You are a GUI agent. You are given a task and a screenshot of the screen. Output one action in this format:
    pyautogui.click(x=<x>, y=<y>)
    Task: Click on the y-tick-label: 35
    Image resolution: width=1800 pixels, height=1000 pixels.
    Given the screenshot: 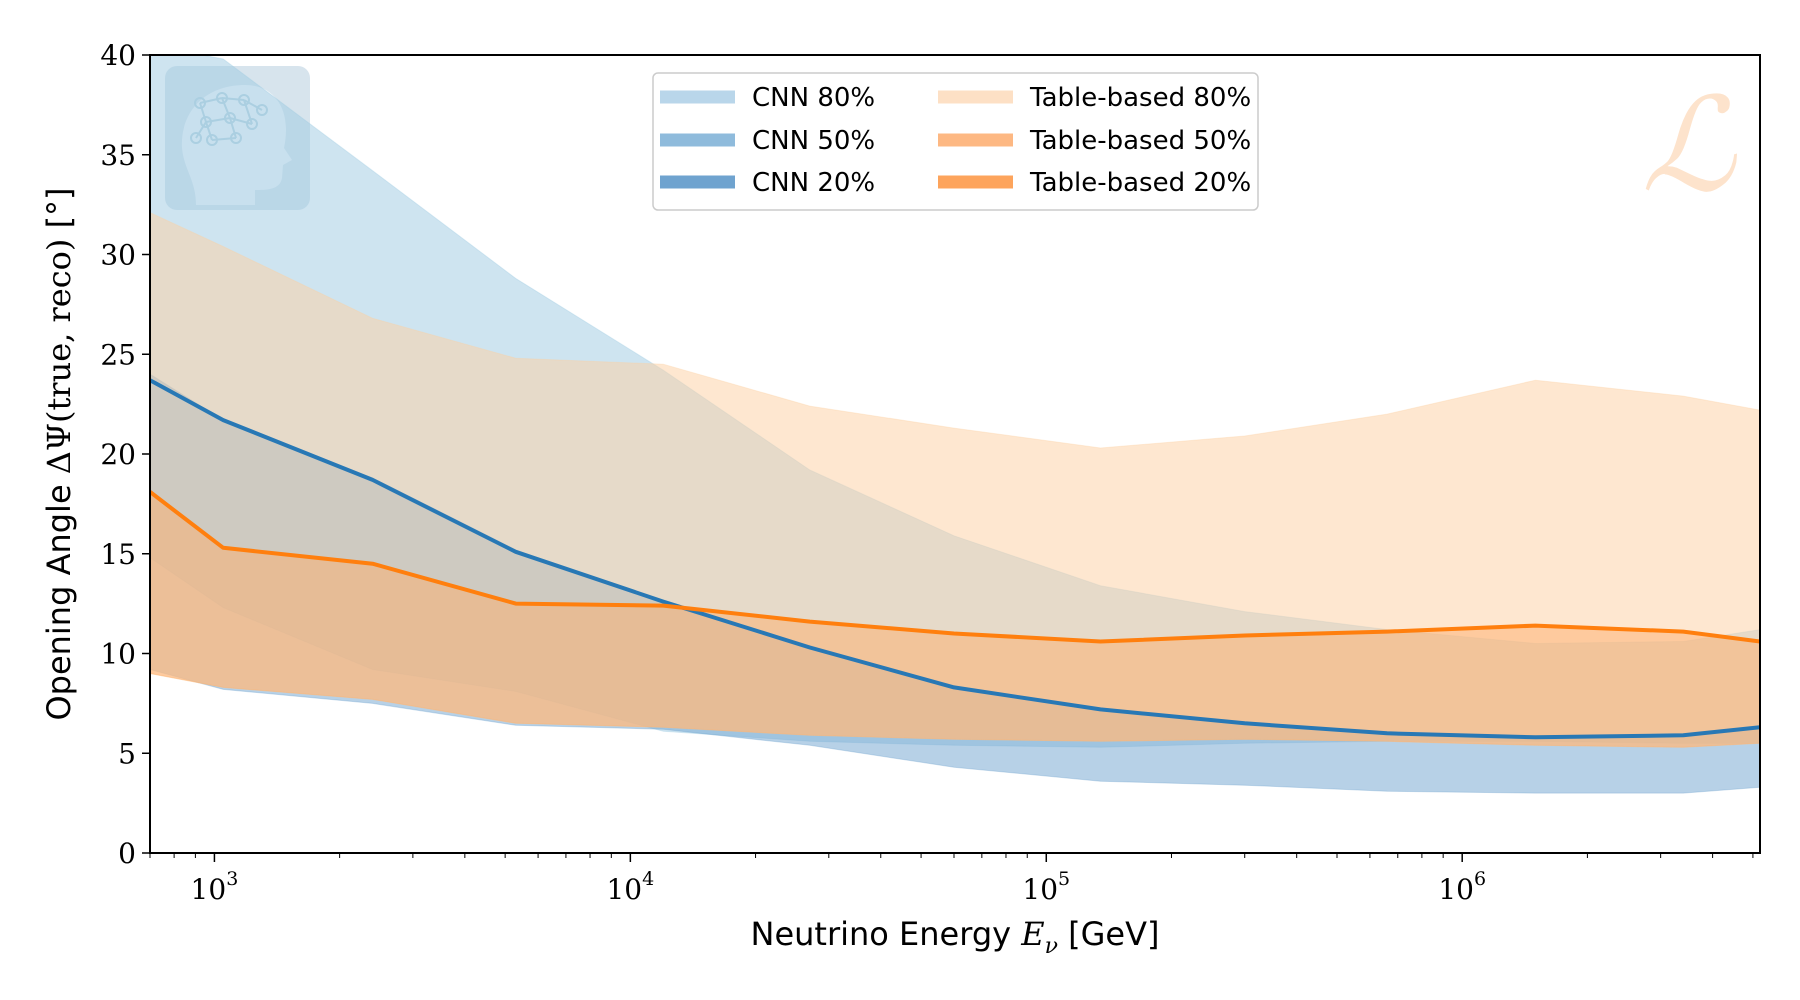 What is the action you would take?
    pyautogui.click(x=118, y=155)
    